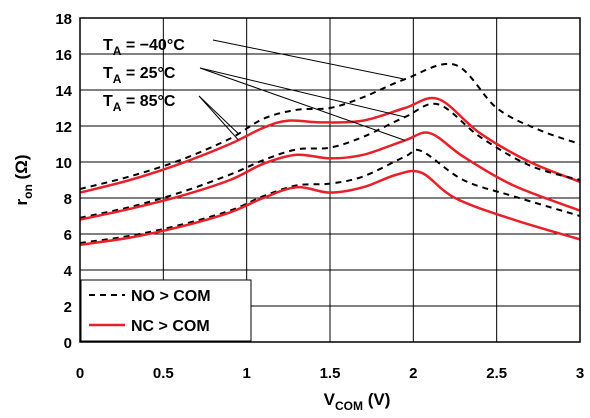 The height and width of the screenshot is (418, 590). Describe the element at coordinates (139, 103) in the screenshot. I see `temp-label-2: TA = 85°C` at that location.